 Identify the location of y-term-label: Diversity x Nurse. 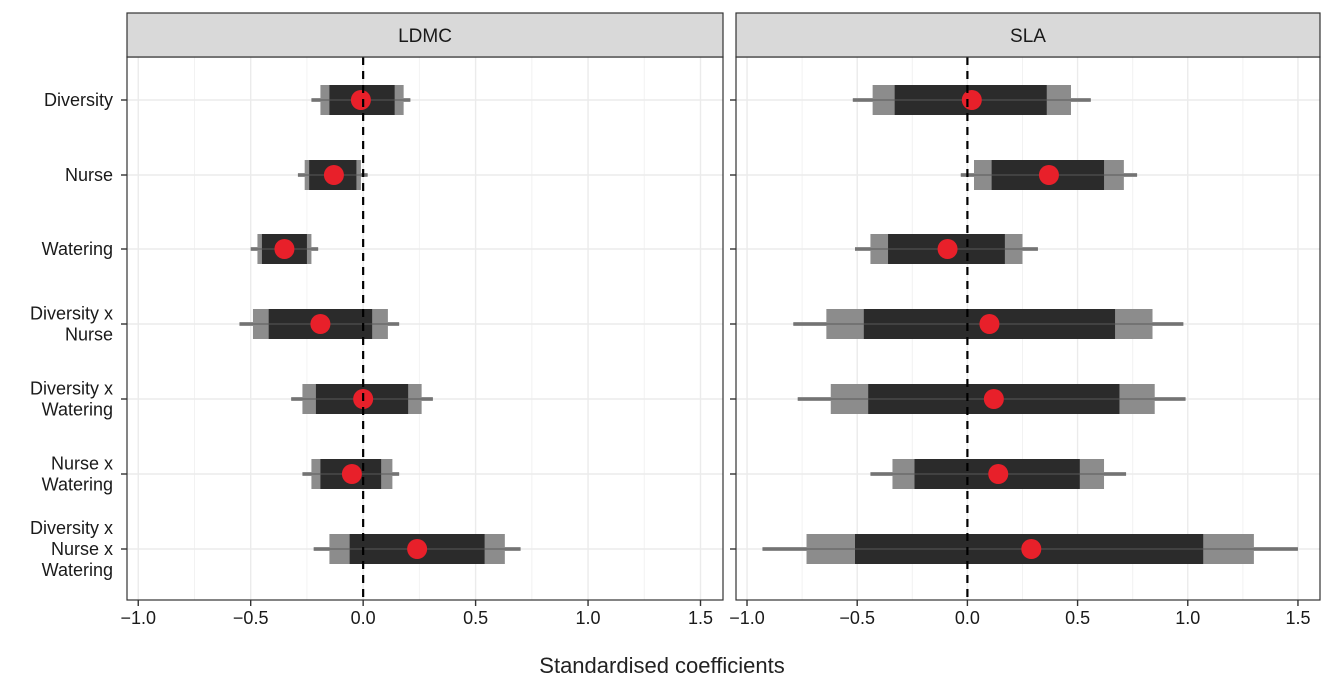
(71, 324).